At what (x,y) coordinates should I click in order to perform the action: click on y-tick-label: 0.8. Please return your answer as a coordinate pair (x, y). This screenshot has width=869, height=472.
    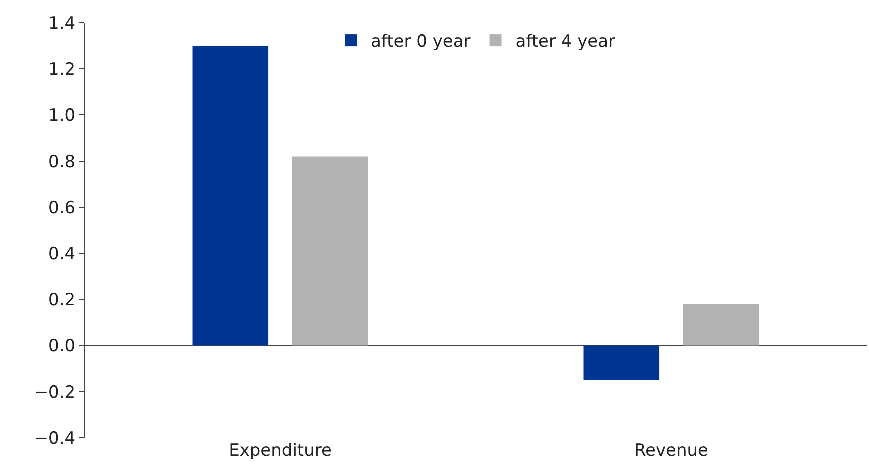
    Looking at the image, I should click on (62, 162).